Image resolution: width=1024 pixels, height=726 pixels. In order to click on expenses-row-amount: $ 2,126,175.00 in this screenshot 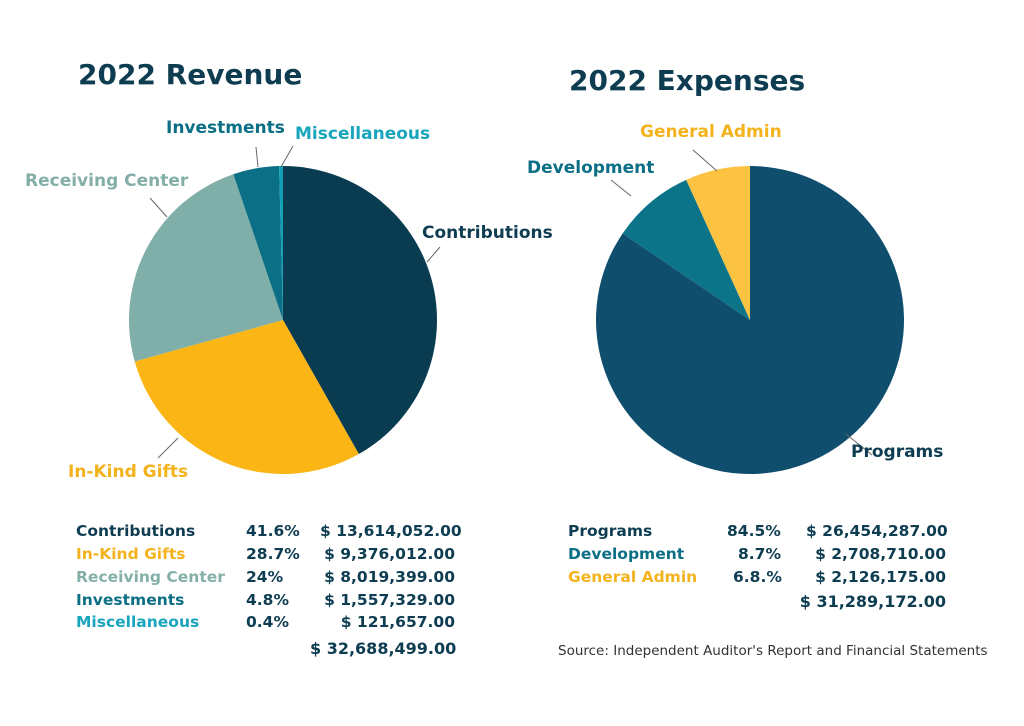, I will do `click(880, 577)`.